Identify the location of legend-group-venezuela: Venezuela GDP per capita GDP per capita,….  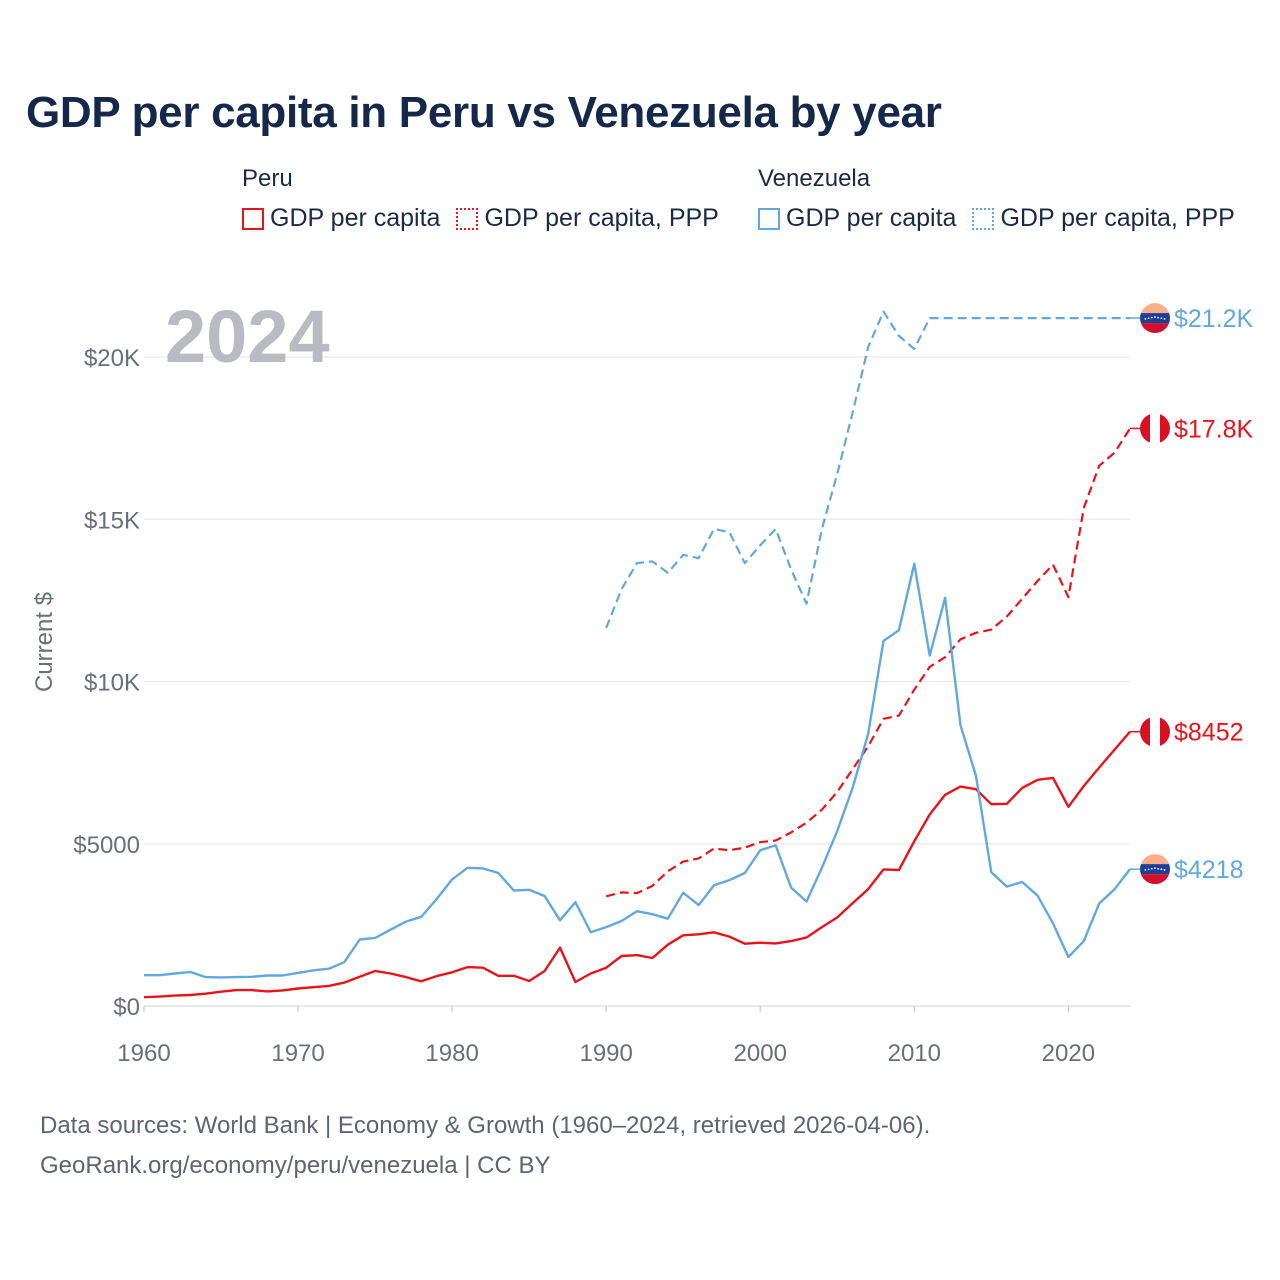
(996, 197).